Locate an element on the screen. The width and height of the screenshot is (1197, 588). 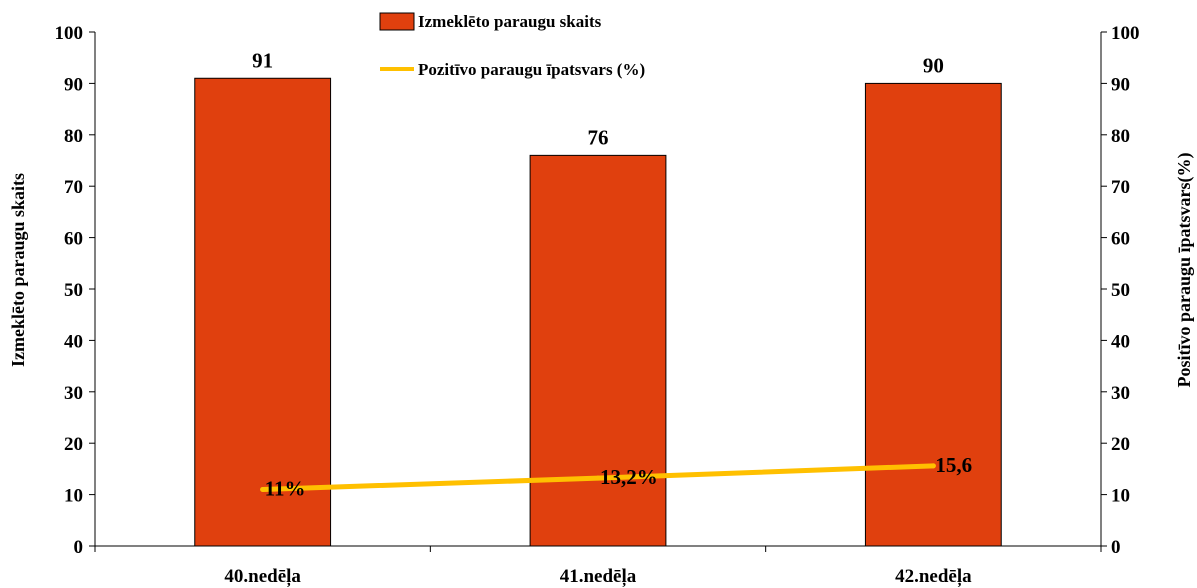
line-series is located at coordinates (598, 477).